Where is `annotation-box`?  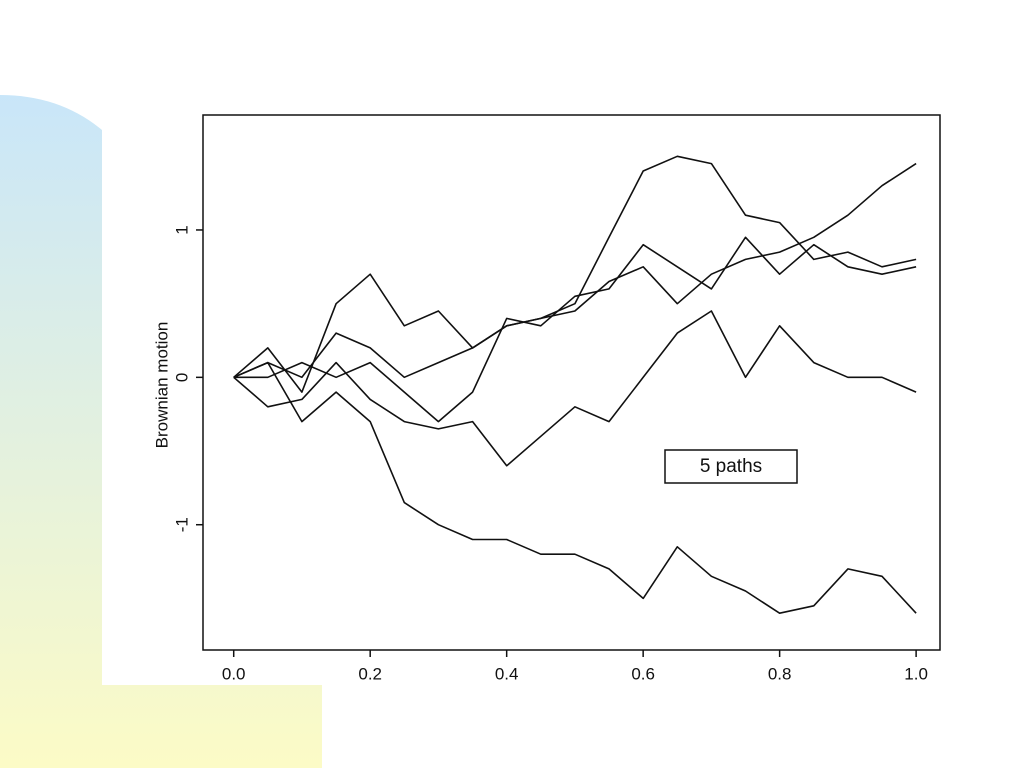
annotation-box is located at coordinates (731, 466).